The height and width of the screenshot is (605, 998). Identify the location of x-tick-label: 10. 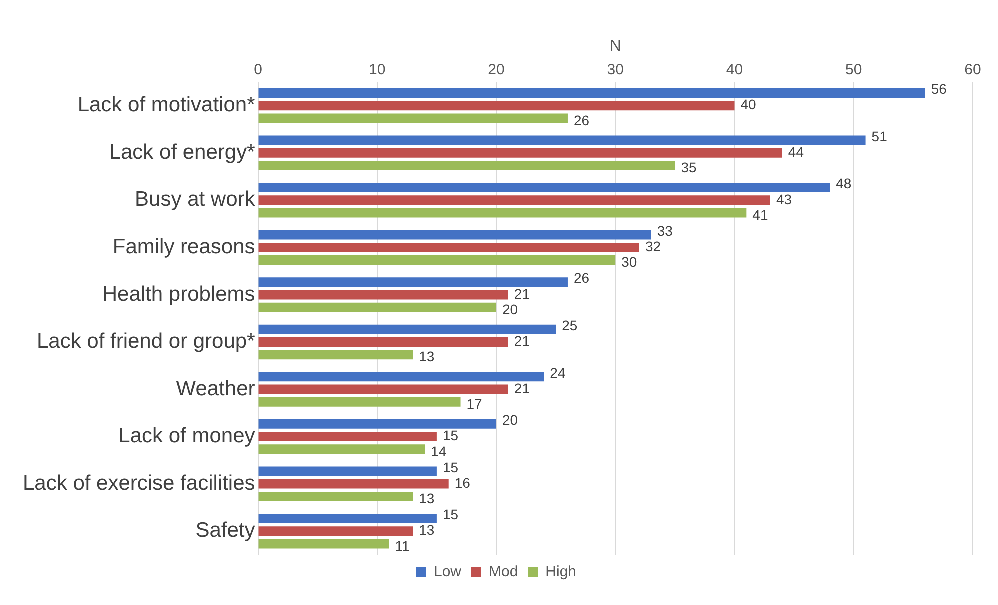
(377, 69).